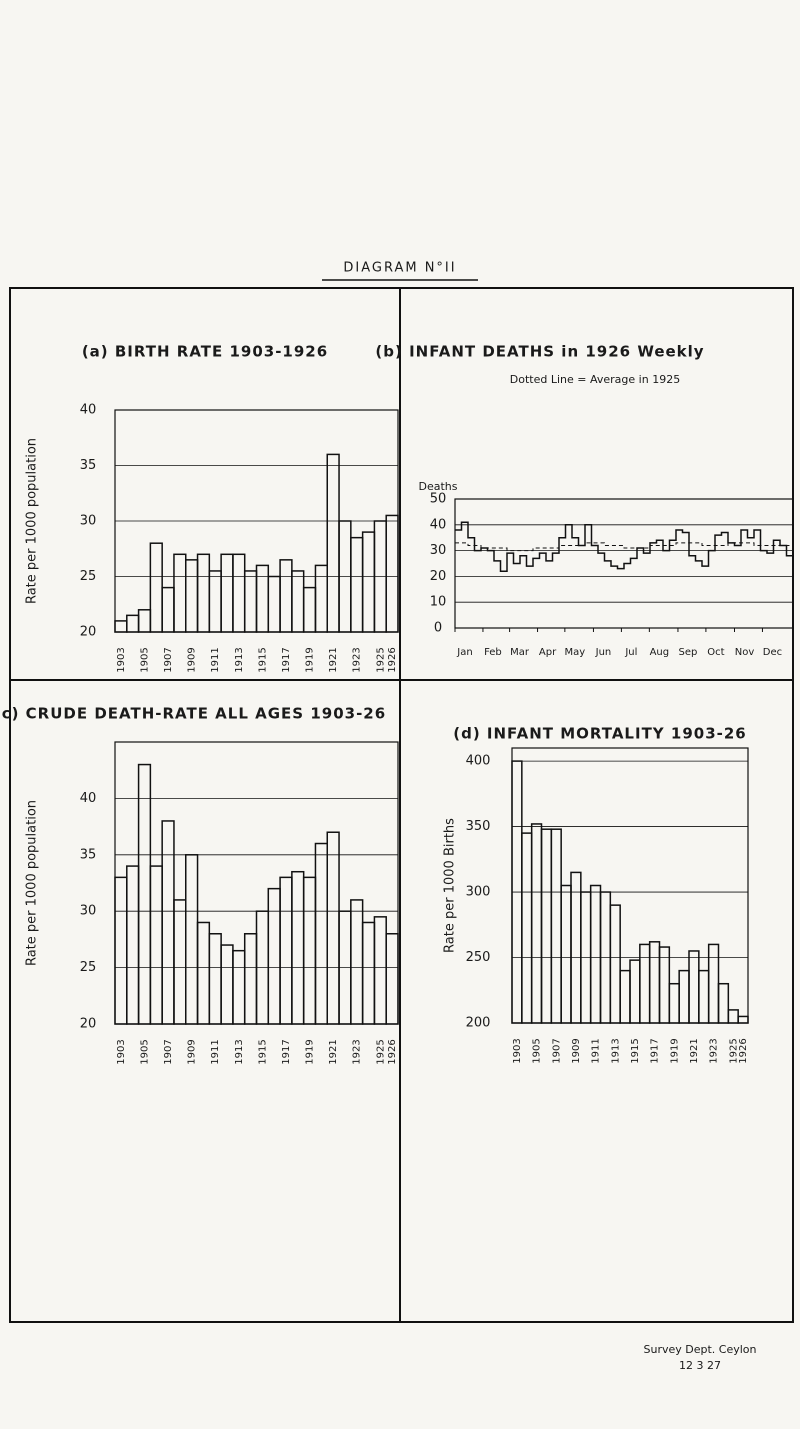  Describe the element at coordinates (478, 957) in the screenshot. I see `y-tick-label: 250` at that location.